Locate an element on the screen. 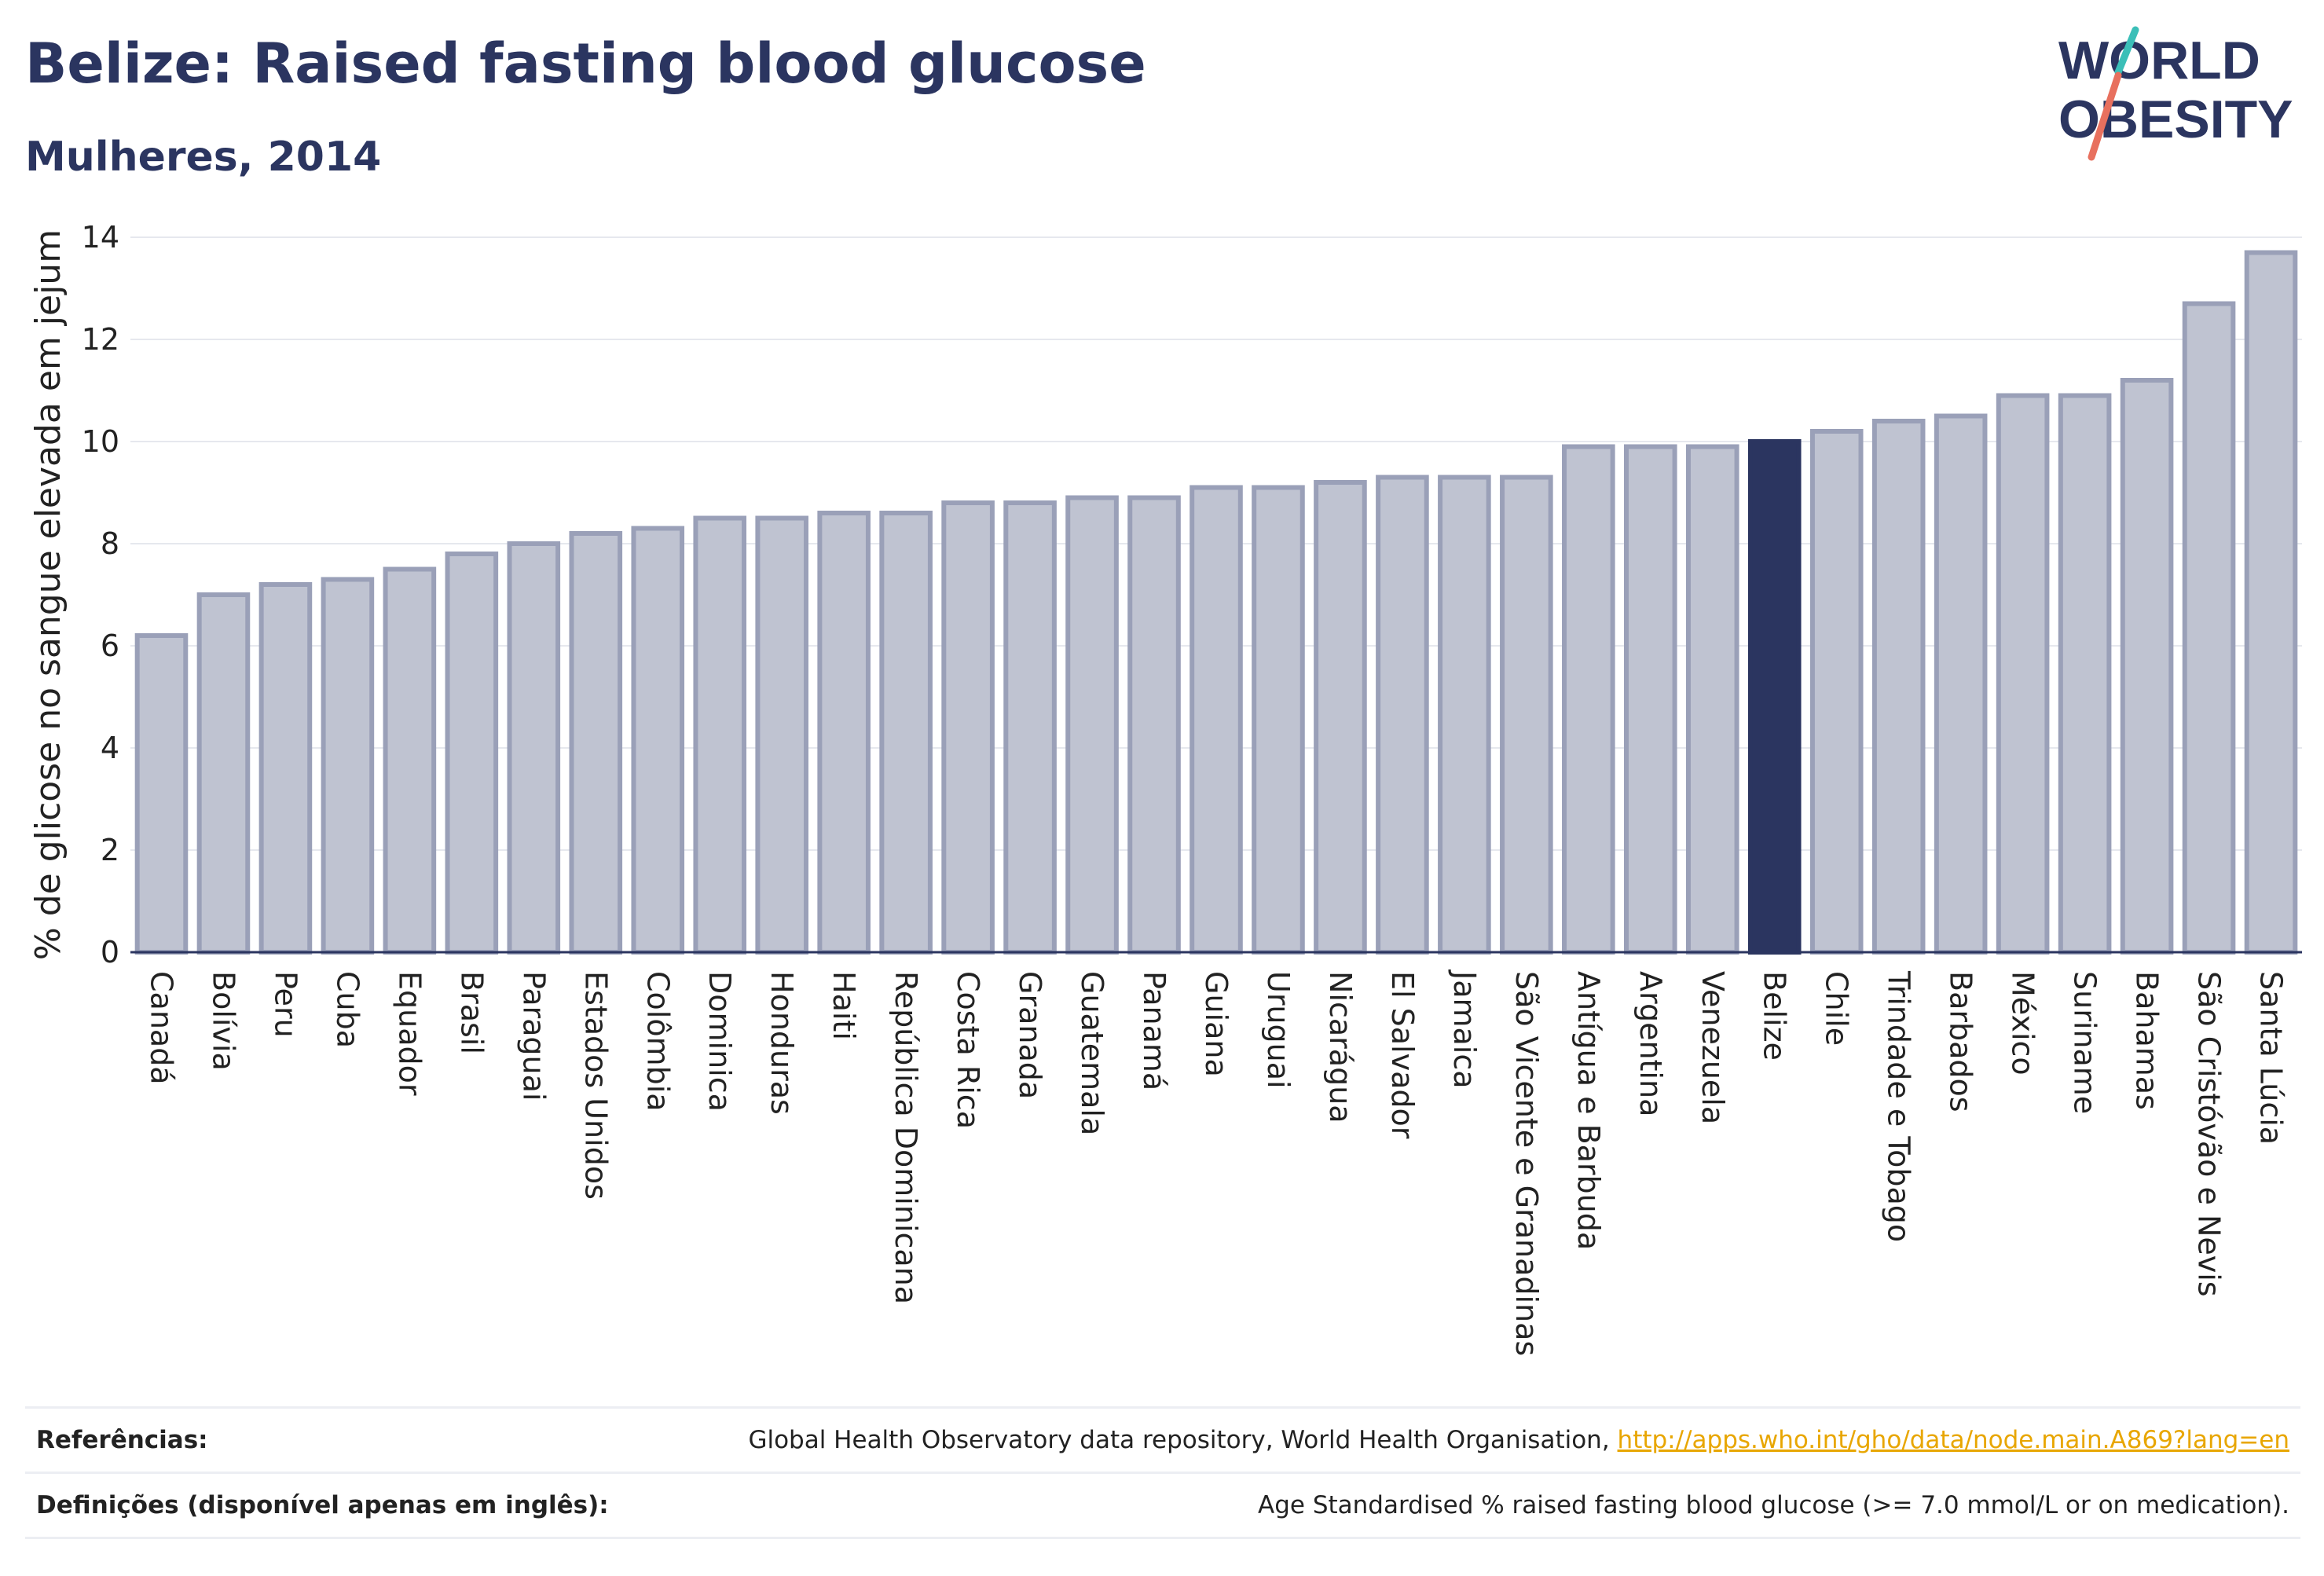  x-tick-label: Suriname is located at coordinates (2085, 1042).